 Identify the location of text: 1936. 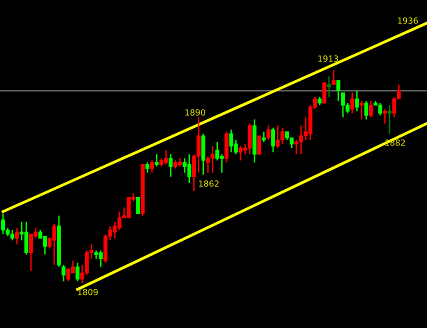
(408, 20).